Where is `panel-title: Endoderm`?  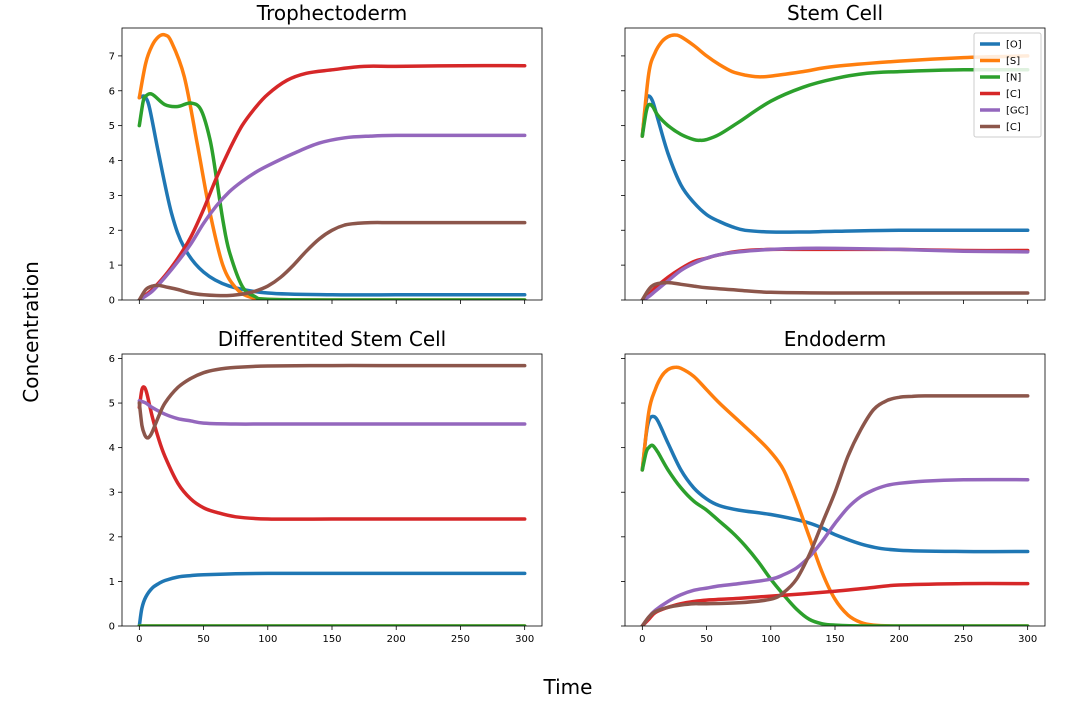
panel-title: Endoderm is located at coordinates (835, 339).